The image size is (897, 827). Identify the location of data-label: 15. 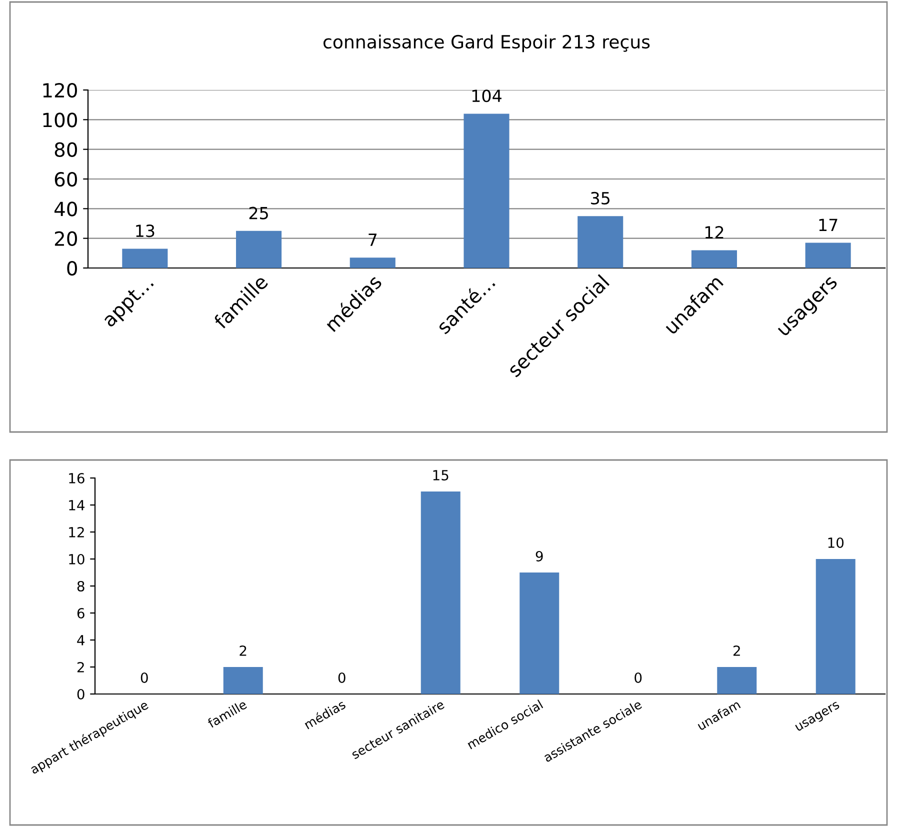
(440, 475).